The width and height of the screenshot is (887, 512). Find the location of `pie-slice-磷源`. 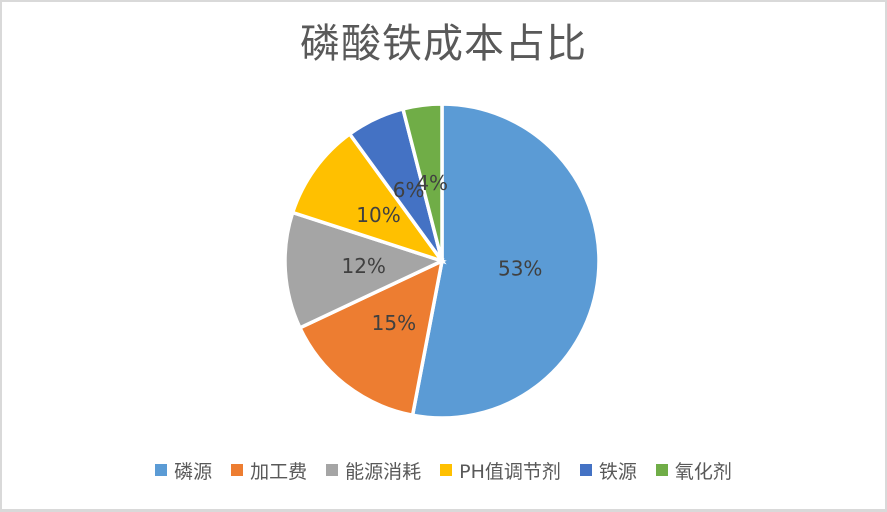

pie-slice-磷源 is located at coordinates (505, 261).